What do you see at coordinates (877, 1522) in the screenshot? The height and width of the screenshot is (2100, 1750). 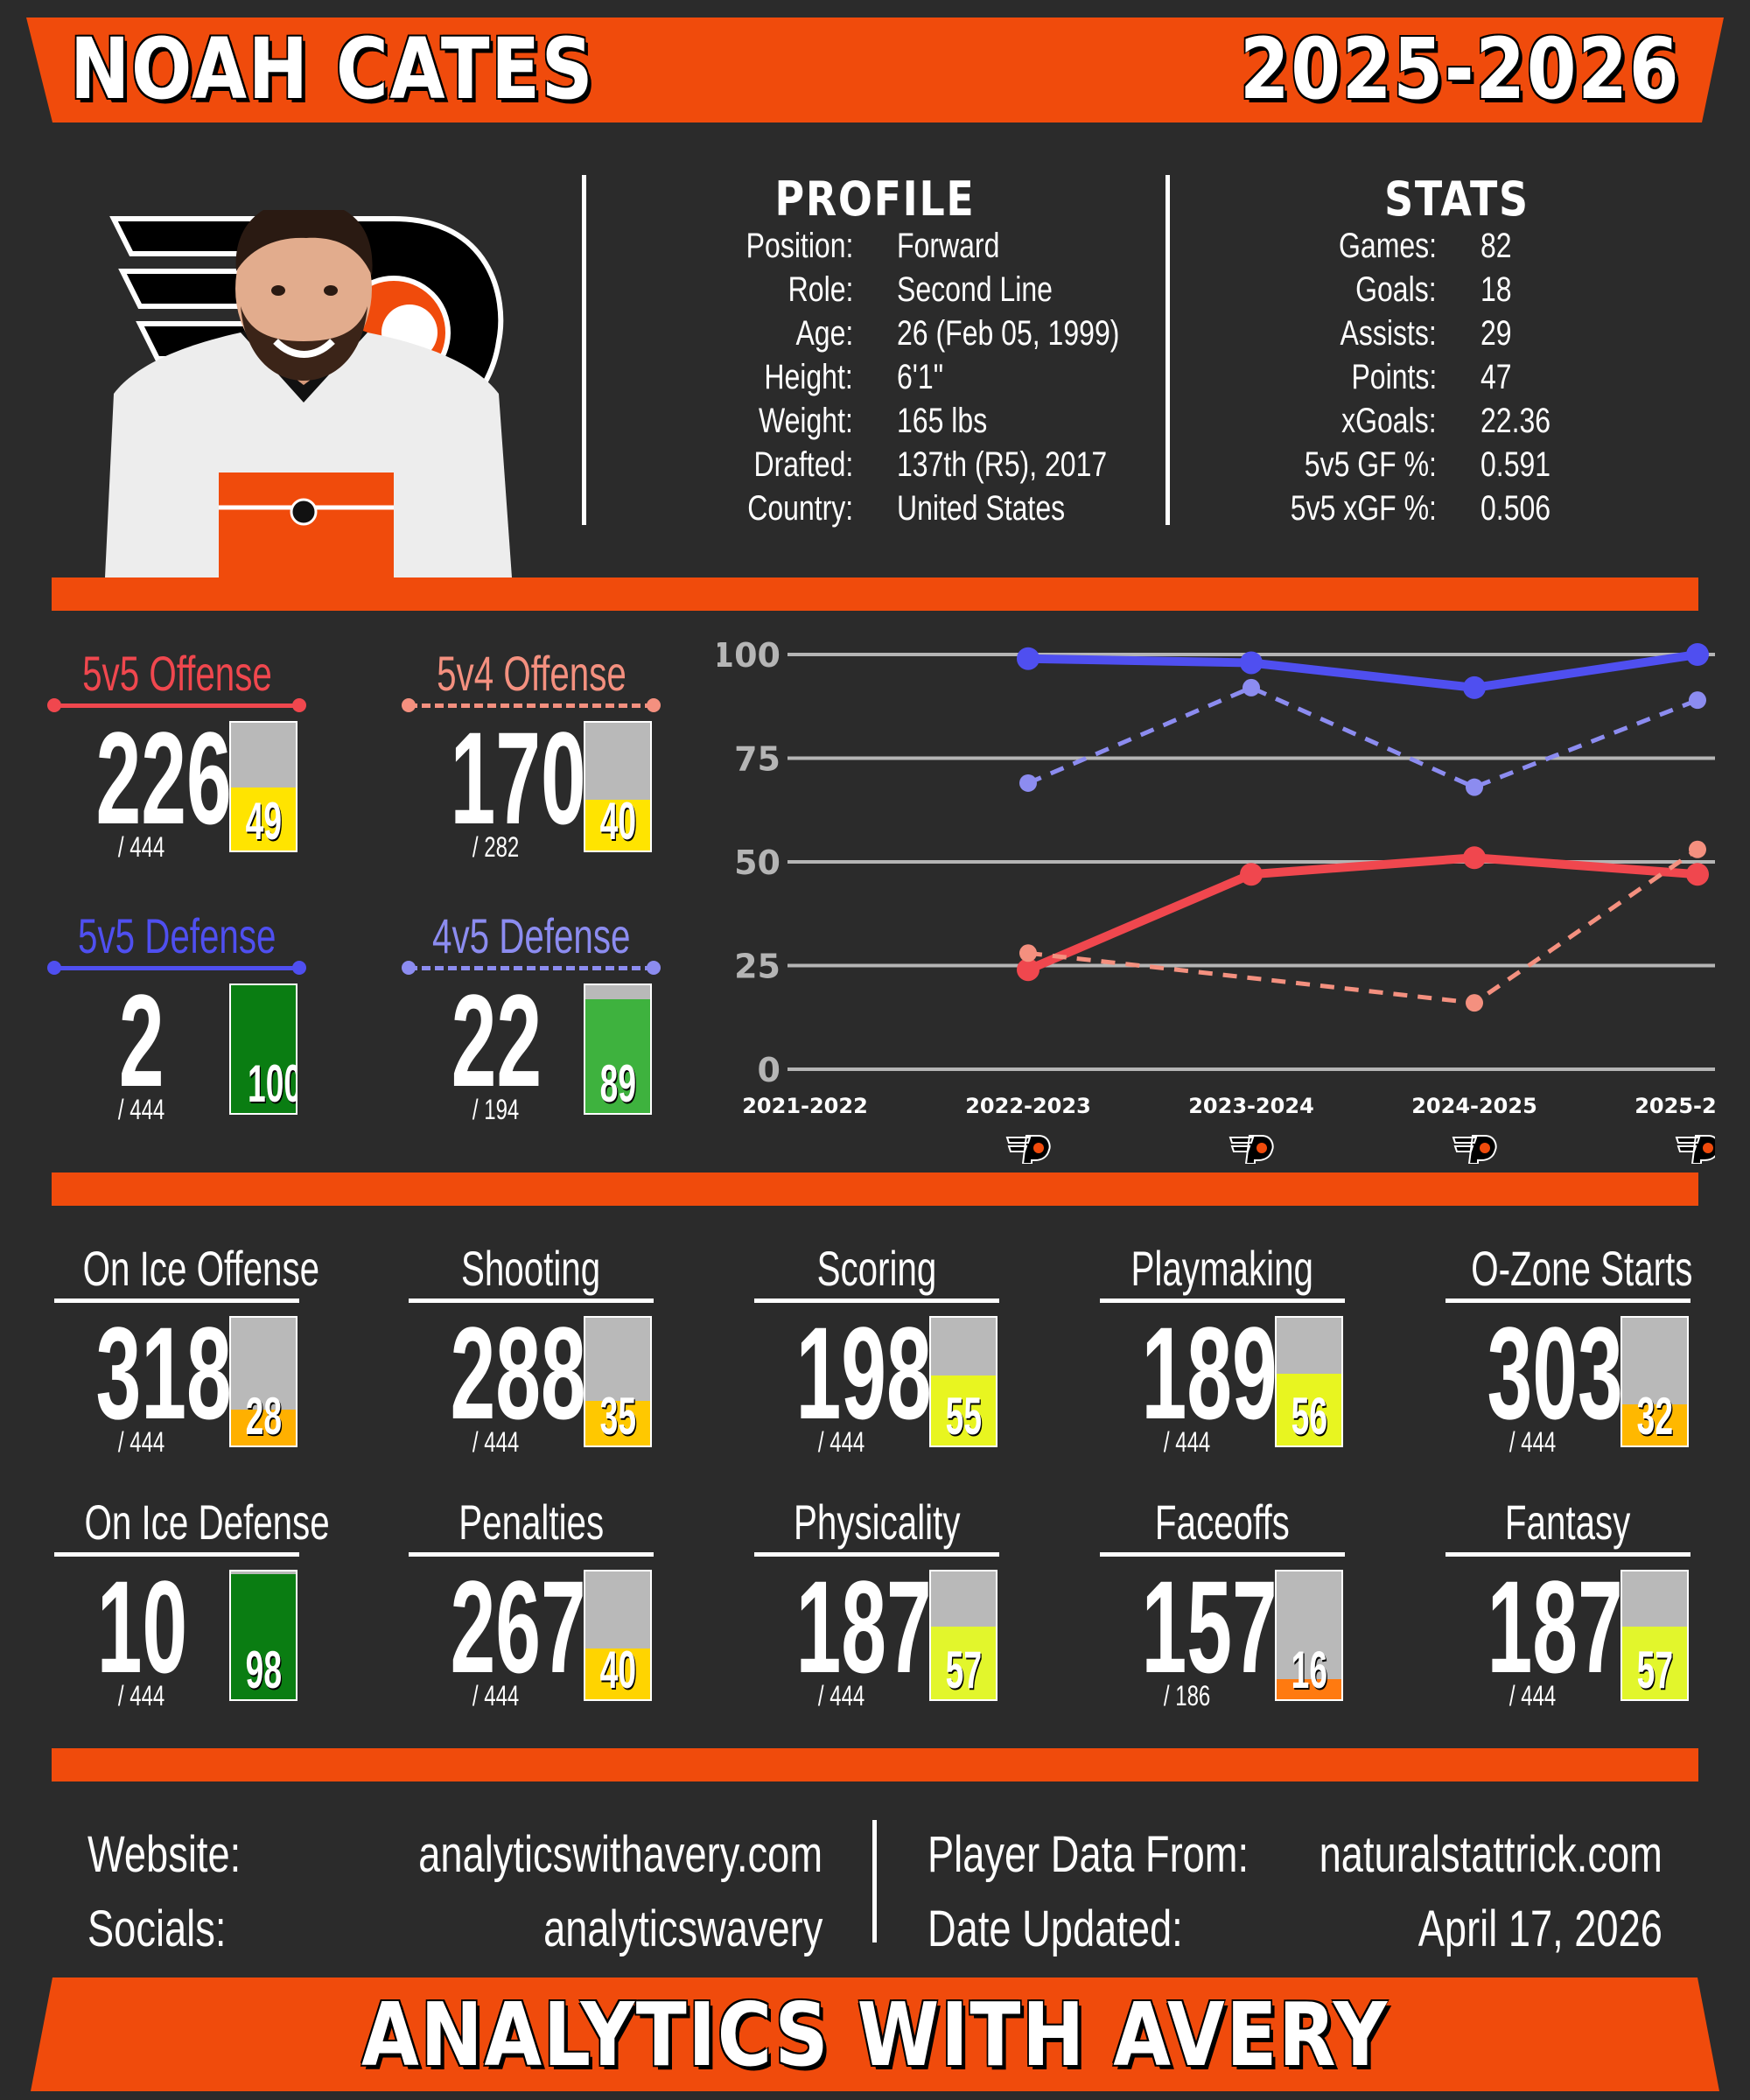 I see `metric-title: Physicality` at bounding box center [877, 1522].